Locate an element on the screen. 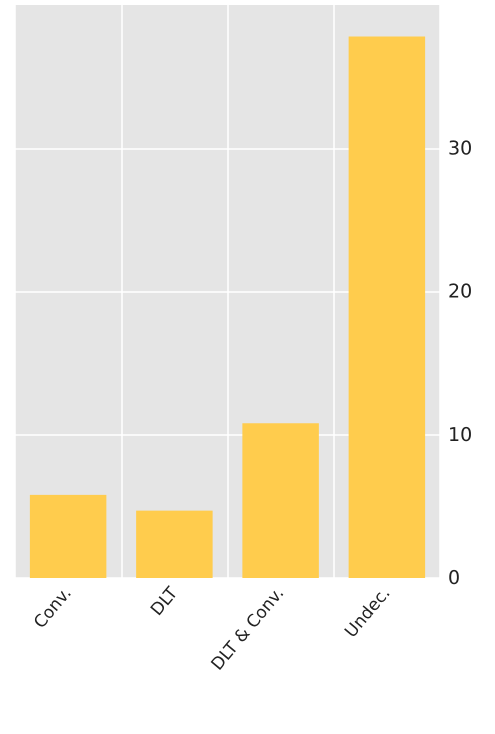  y-tick-label: 0 is located at coordinates (454, 578).